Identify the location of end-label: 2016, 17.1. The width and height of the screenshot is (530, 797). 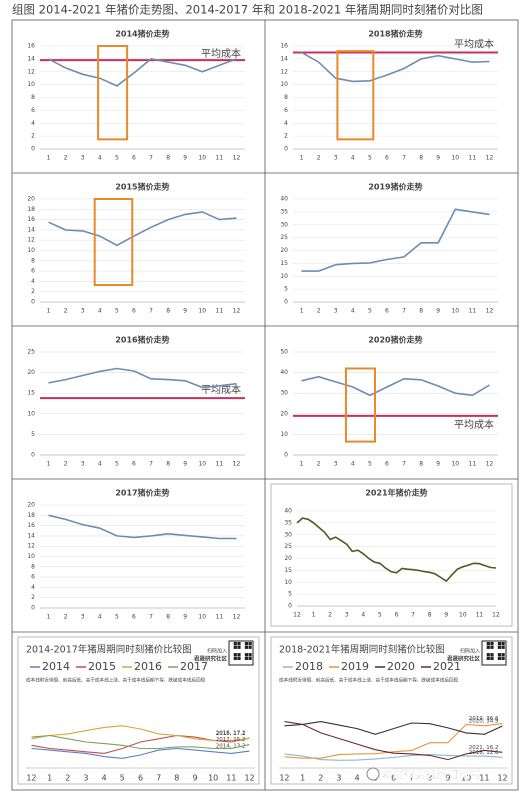
(231, 734).